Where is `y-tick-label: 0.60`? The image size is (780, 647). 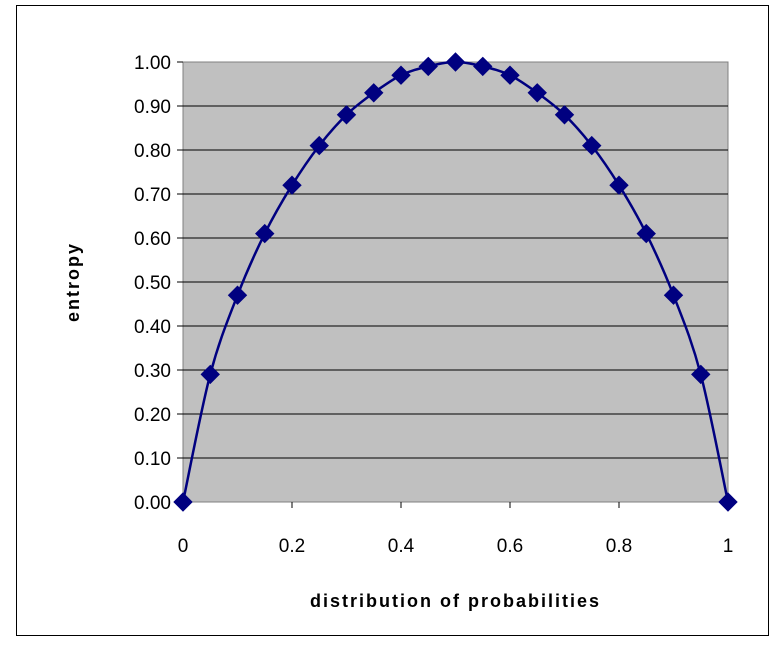
y-tick-label: 0.60 is located at coordinates (152, 239).